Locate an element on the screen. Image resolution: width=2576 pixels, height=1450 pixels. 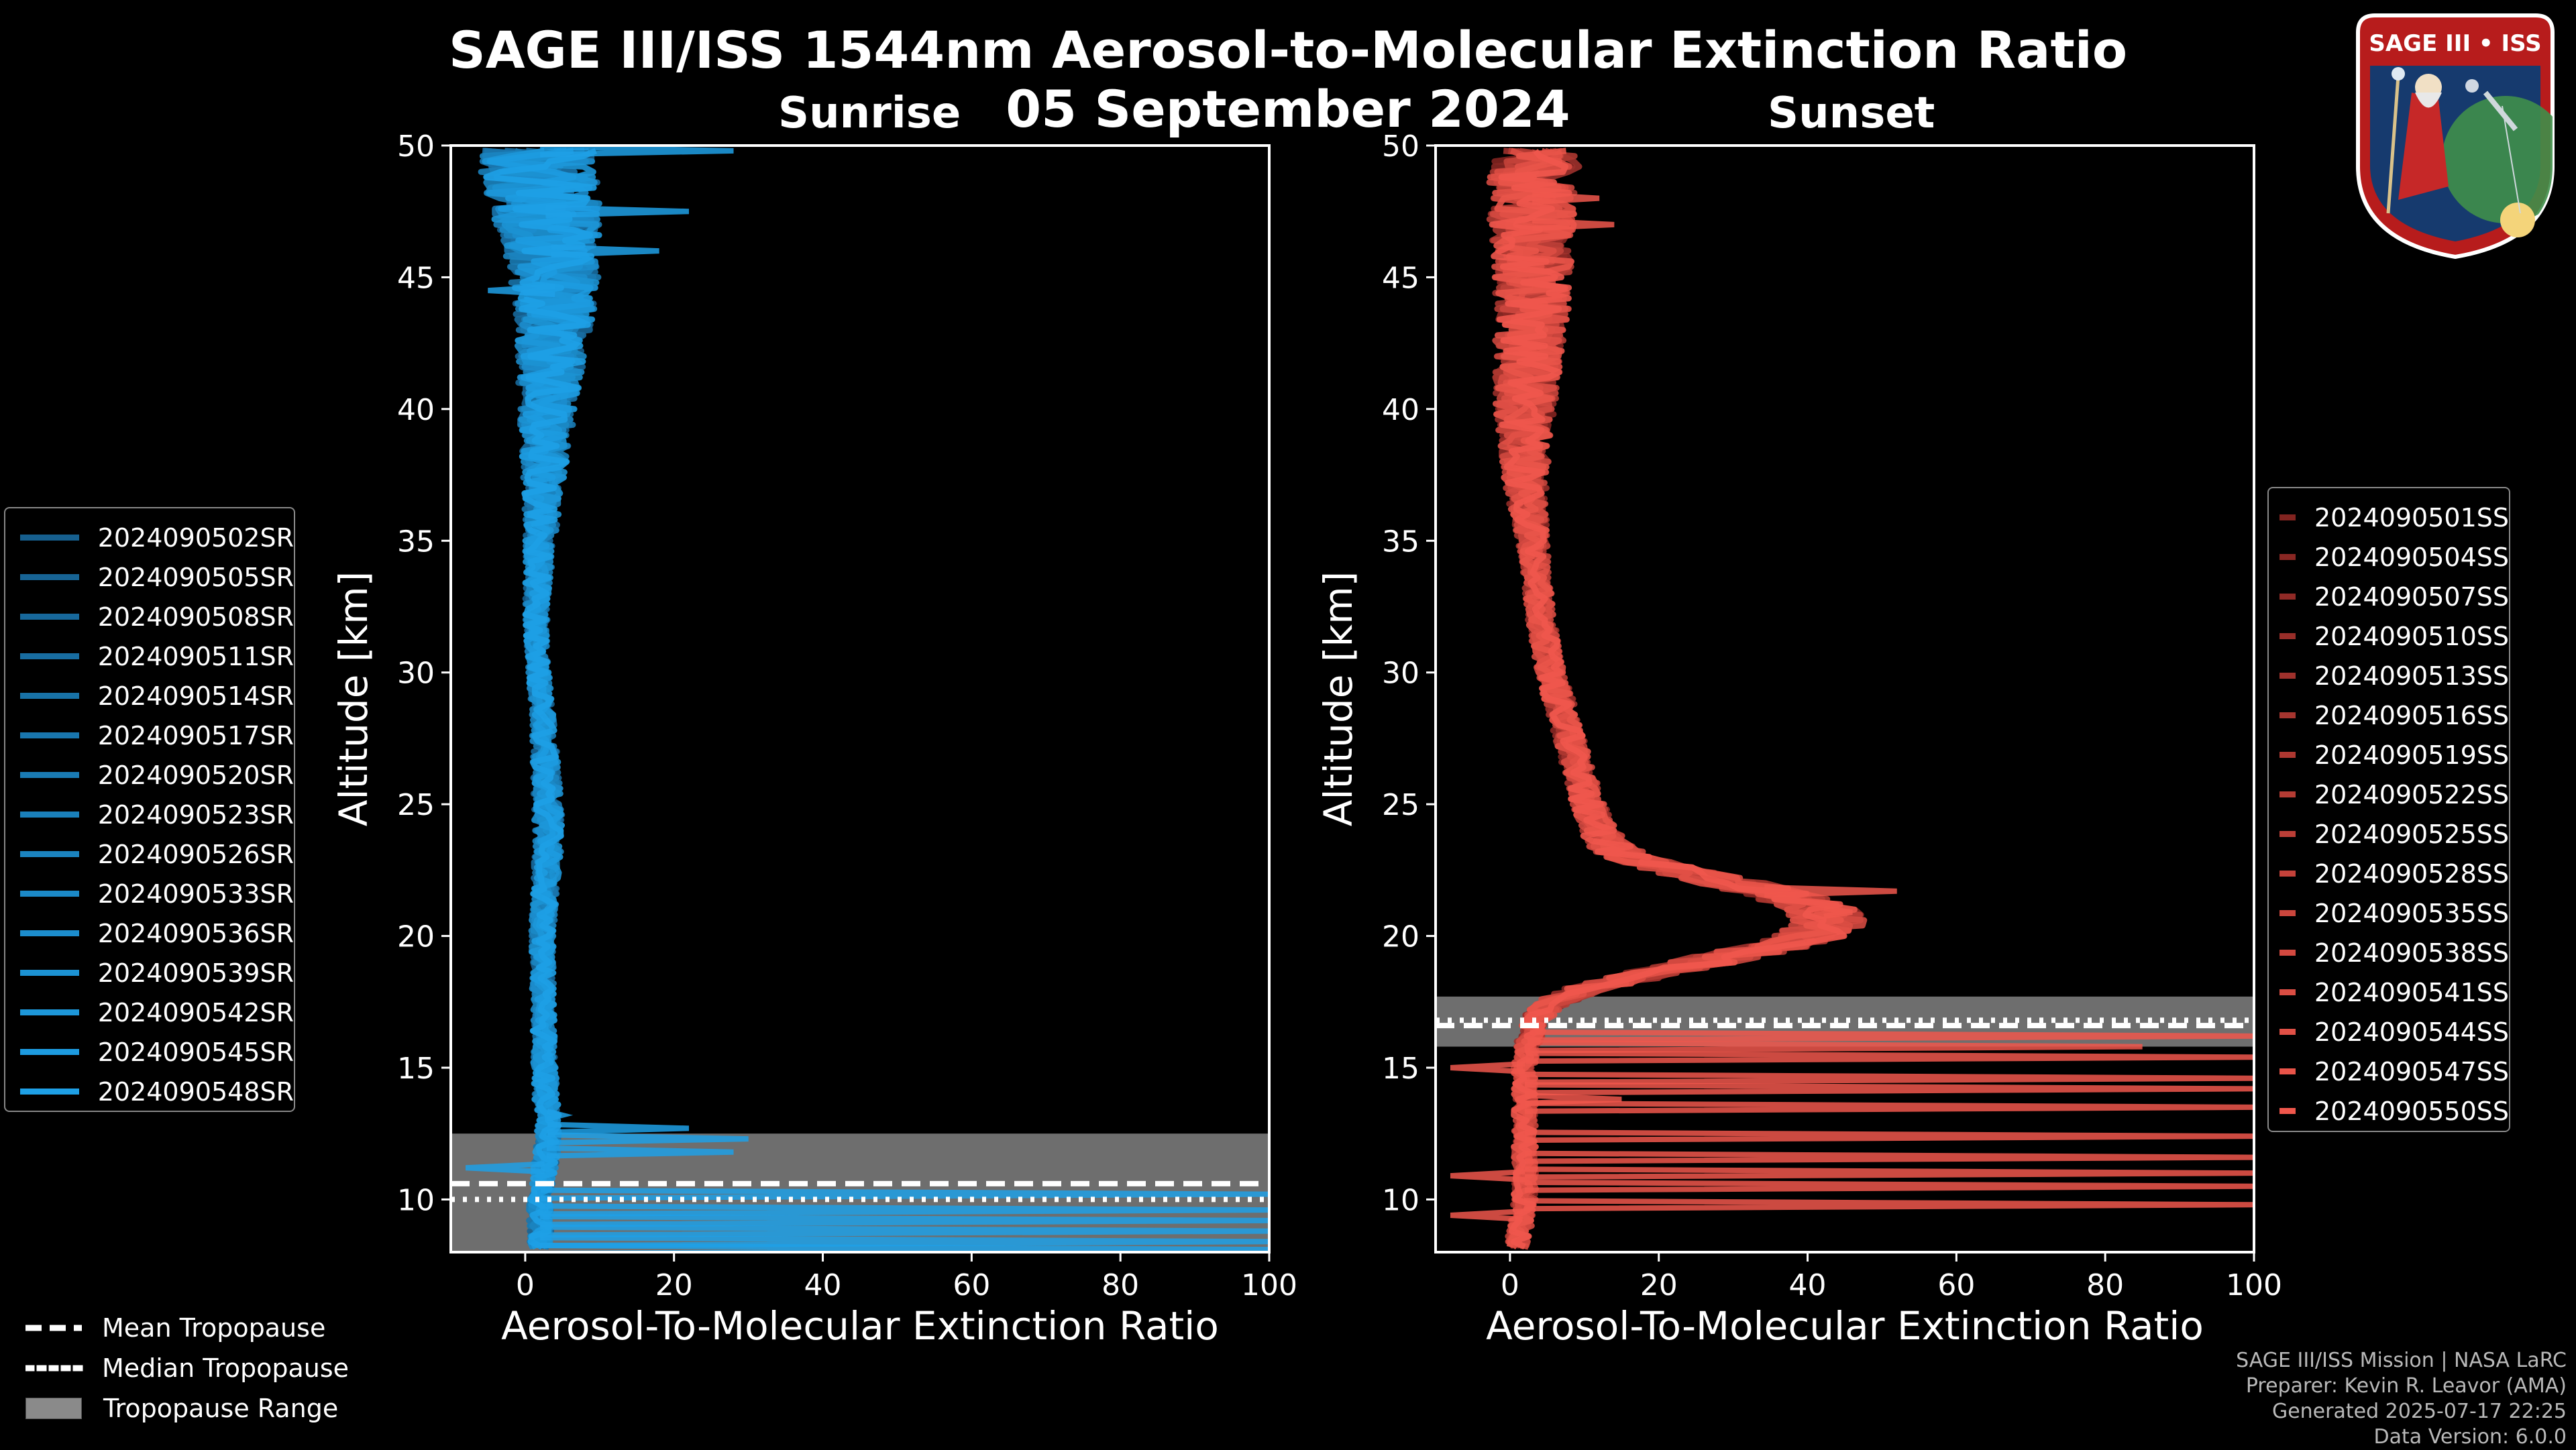
y-tick-label: 10 is located at coordinates (1400, 1200).